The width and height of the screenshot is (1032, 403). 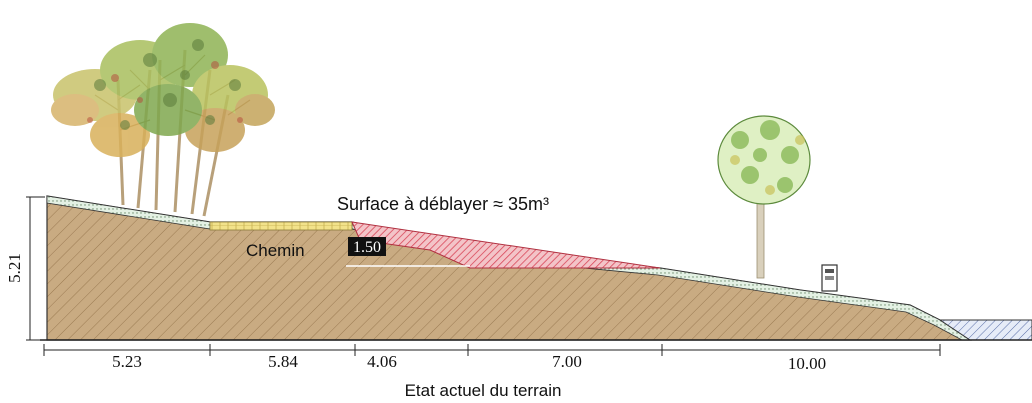 What do you see at coordinates (283, 361) in the screenshot?
I see `dimension-label-2: 5.84` at bounding box center [283, 361].